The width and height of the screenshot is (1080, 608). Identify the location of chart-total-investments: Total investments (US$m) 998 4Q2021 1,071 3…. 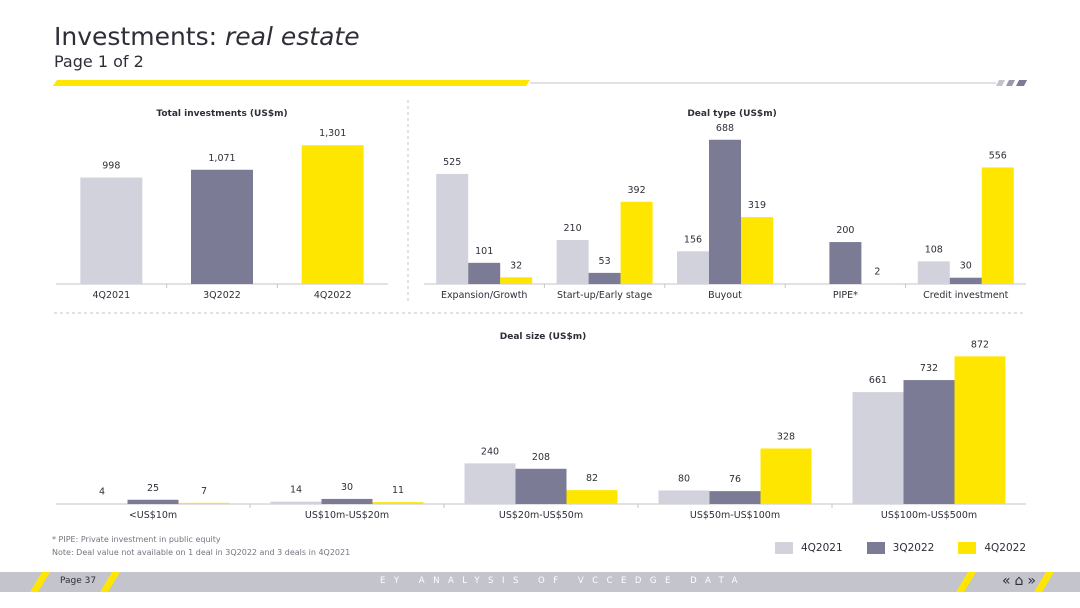
(222, 205).